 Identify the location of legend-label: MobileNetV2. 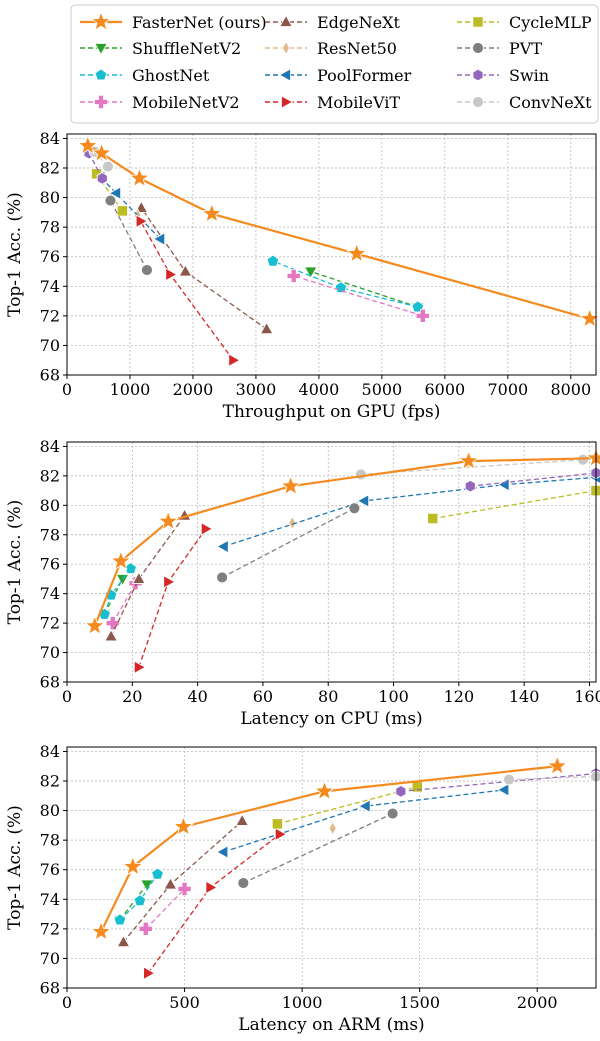
(186, 102).